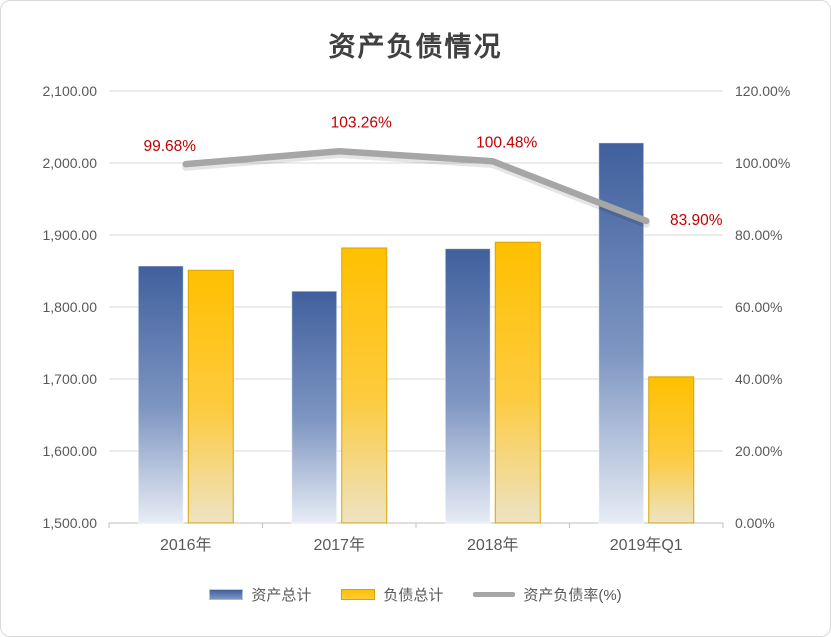  I want to click on right-axis-tick-label: 0.00%, so click(755, 523).